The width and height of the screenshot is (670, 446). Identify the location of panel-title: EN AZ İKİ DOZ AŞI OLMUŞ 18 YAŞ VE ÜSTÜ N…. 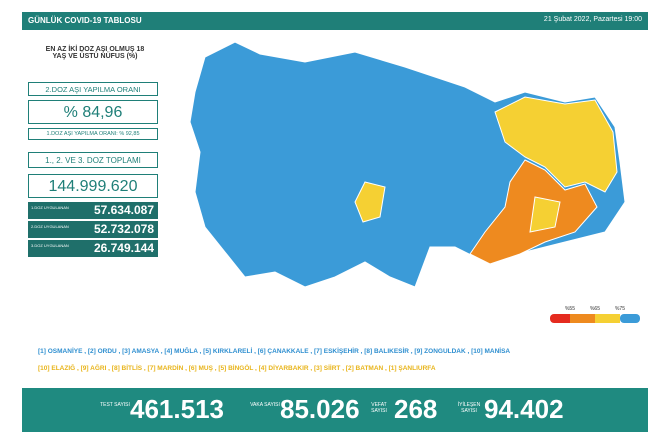
(95, 53).